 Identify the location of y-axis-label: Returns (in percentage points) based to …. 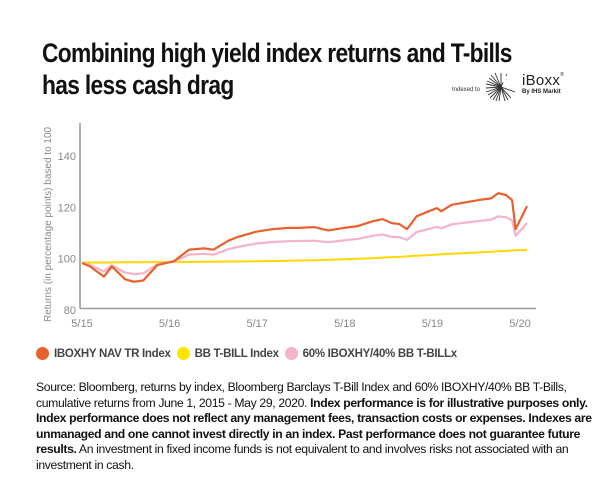
(48, 224).